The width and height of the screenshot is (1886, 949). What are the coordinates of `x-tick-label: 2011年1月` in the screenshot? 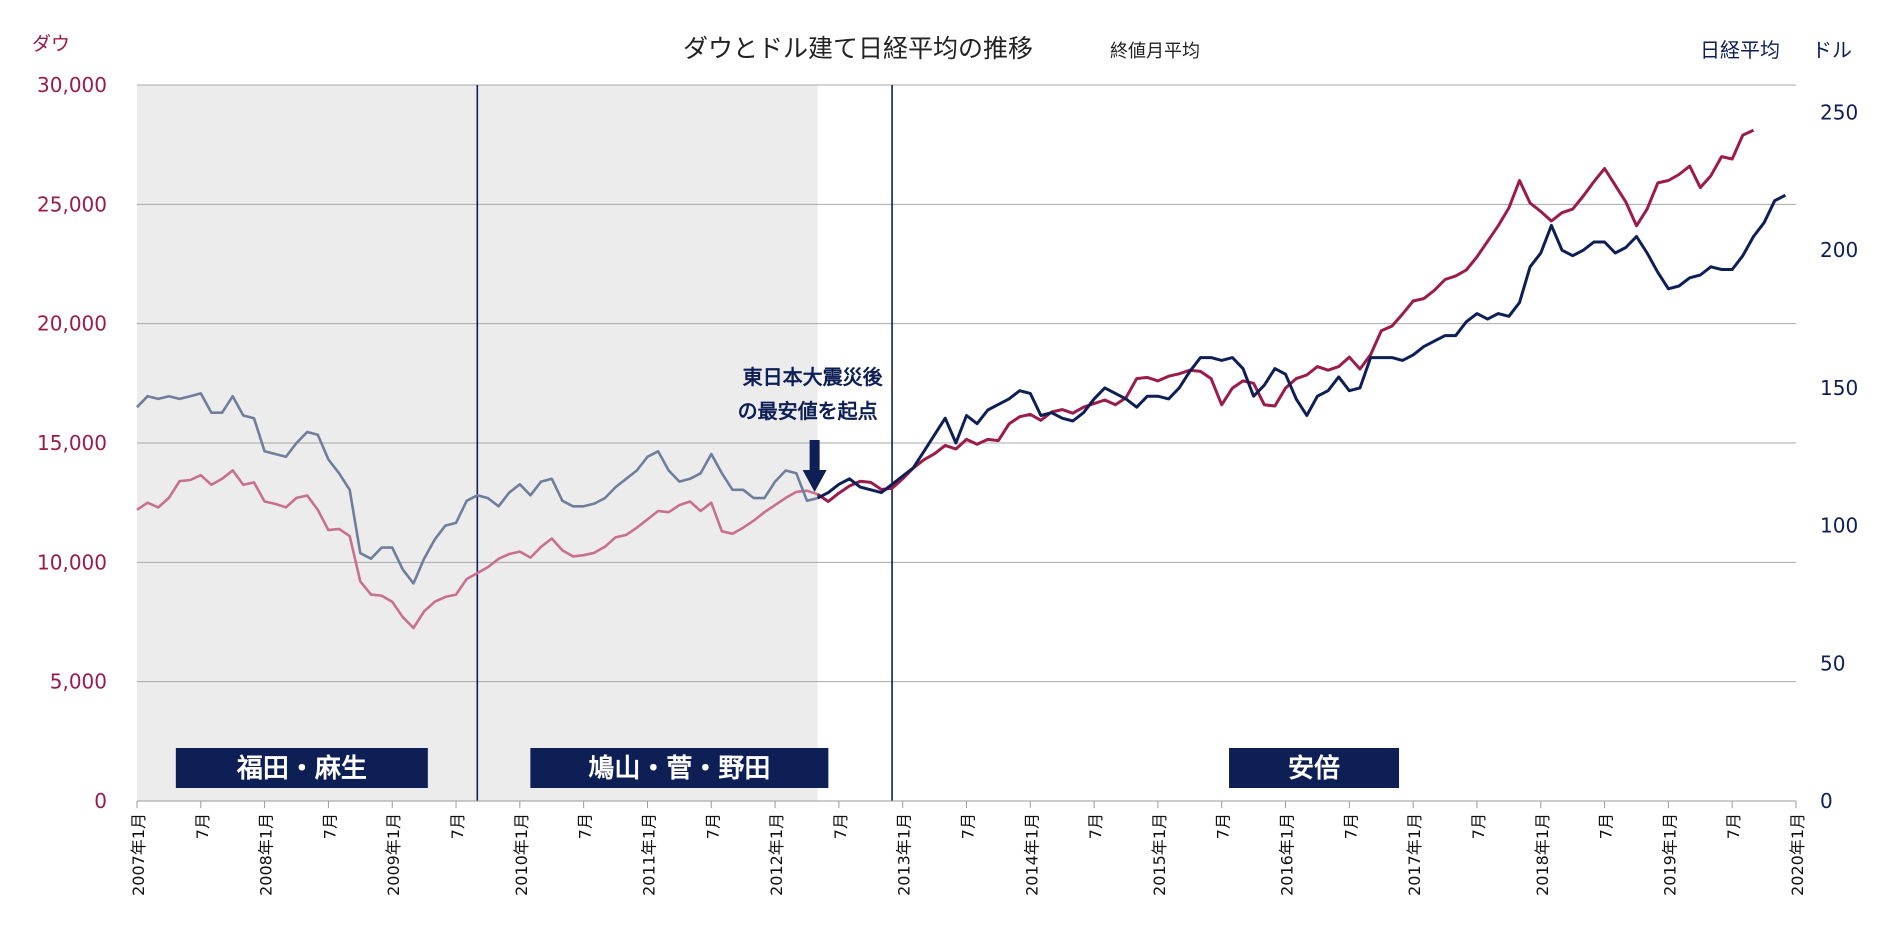 It's located at (648, 854).